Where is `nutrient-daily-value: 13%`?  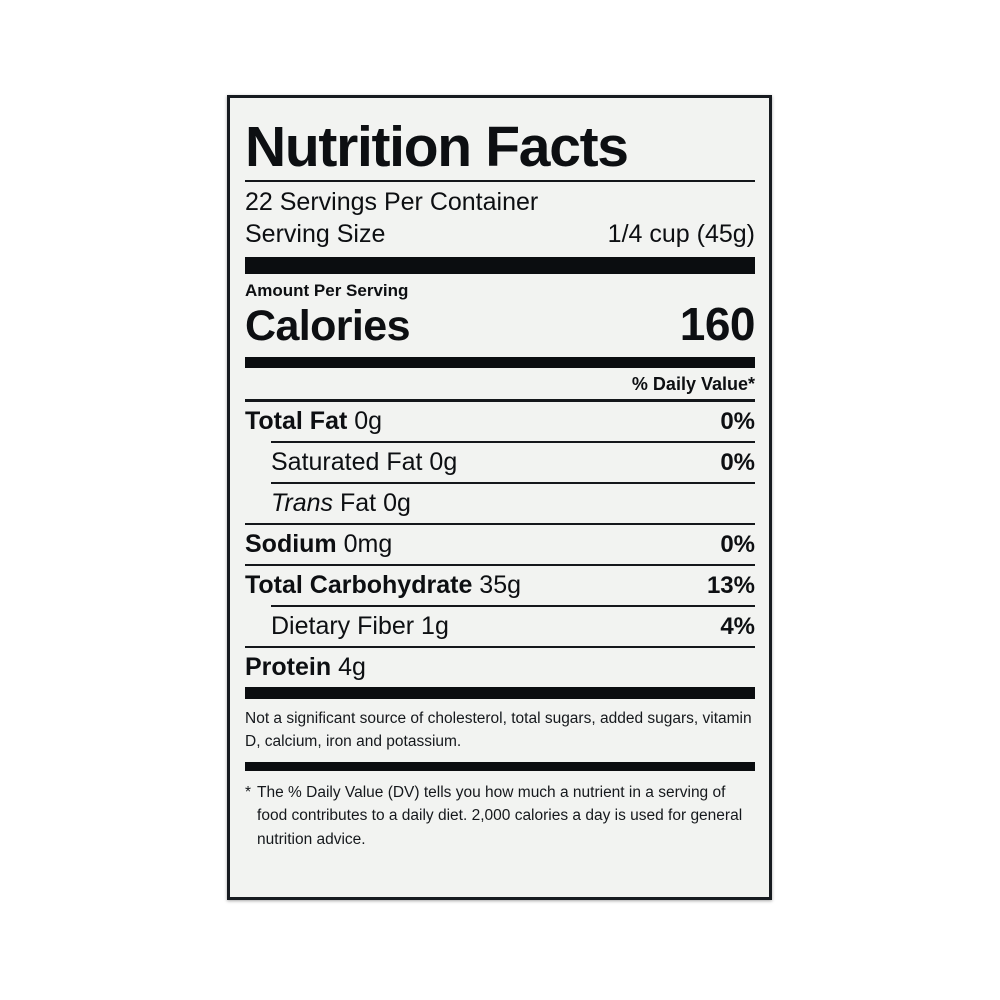
nutrient-daily-value: 13% is located at coordinates (730, 586).